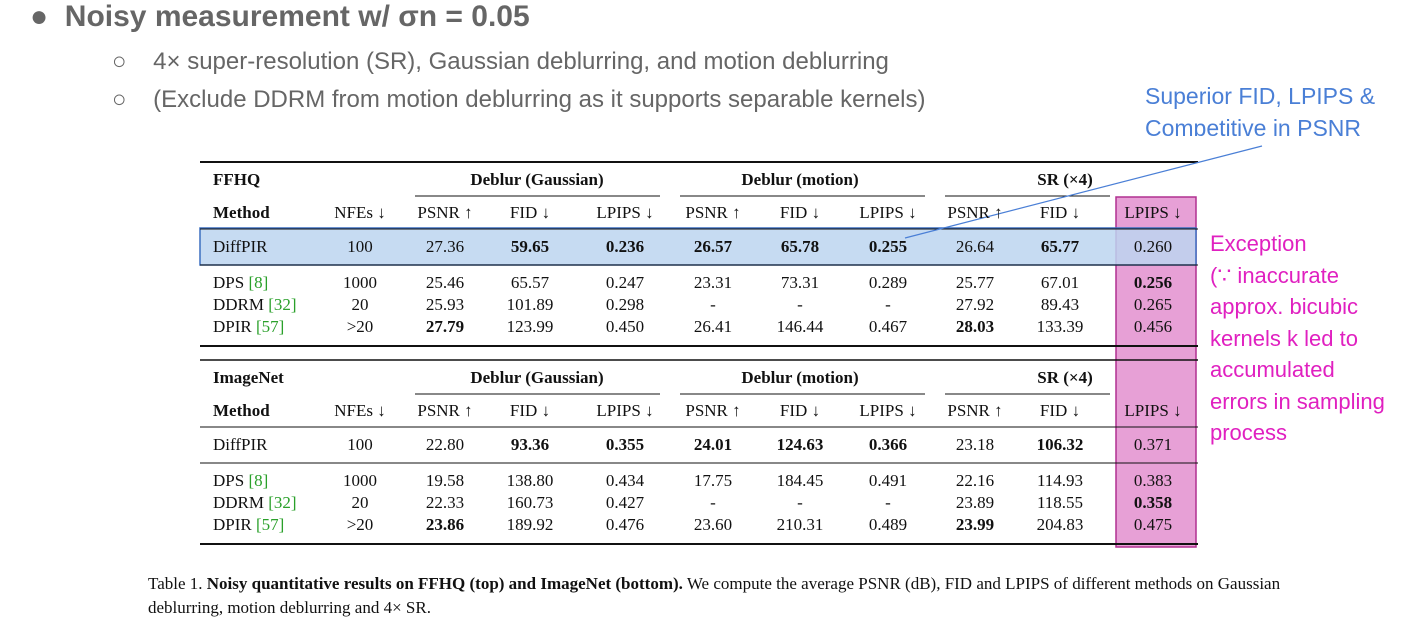  What do you see at coordinates (239, 304) in the screenshot?
I see `method-name: DDRM` at bounding box center [239, 304].